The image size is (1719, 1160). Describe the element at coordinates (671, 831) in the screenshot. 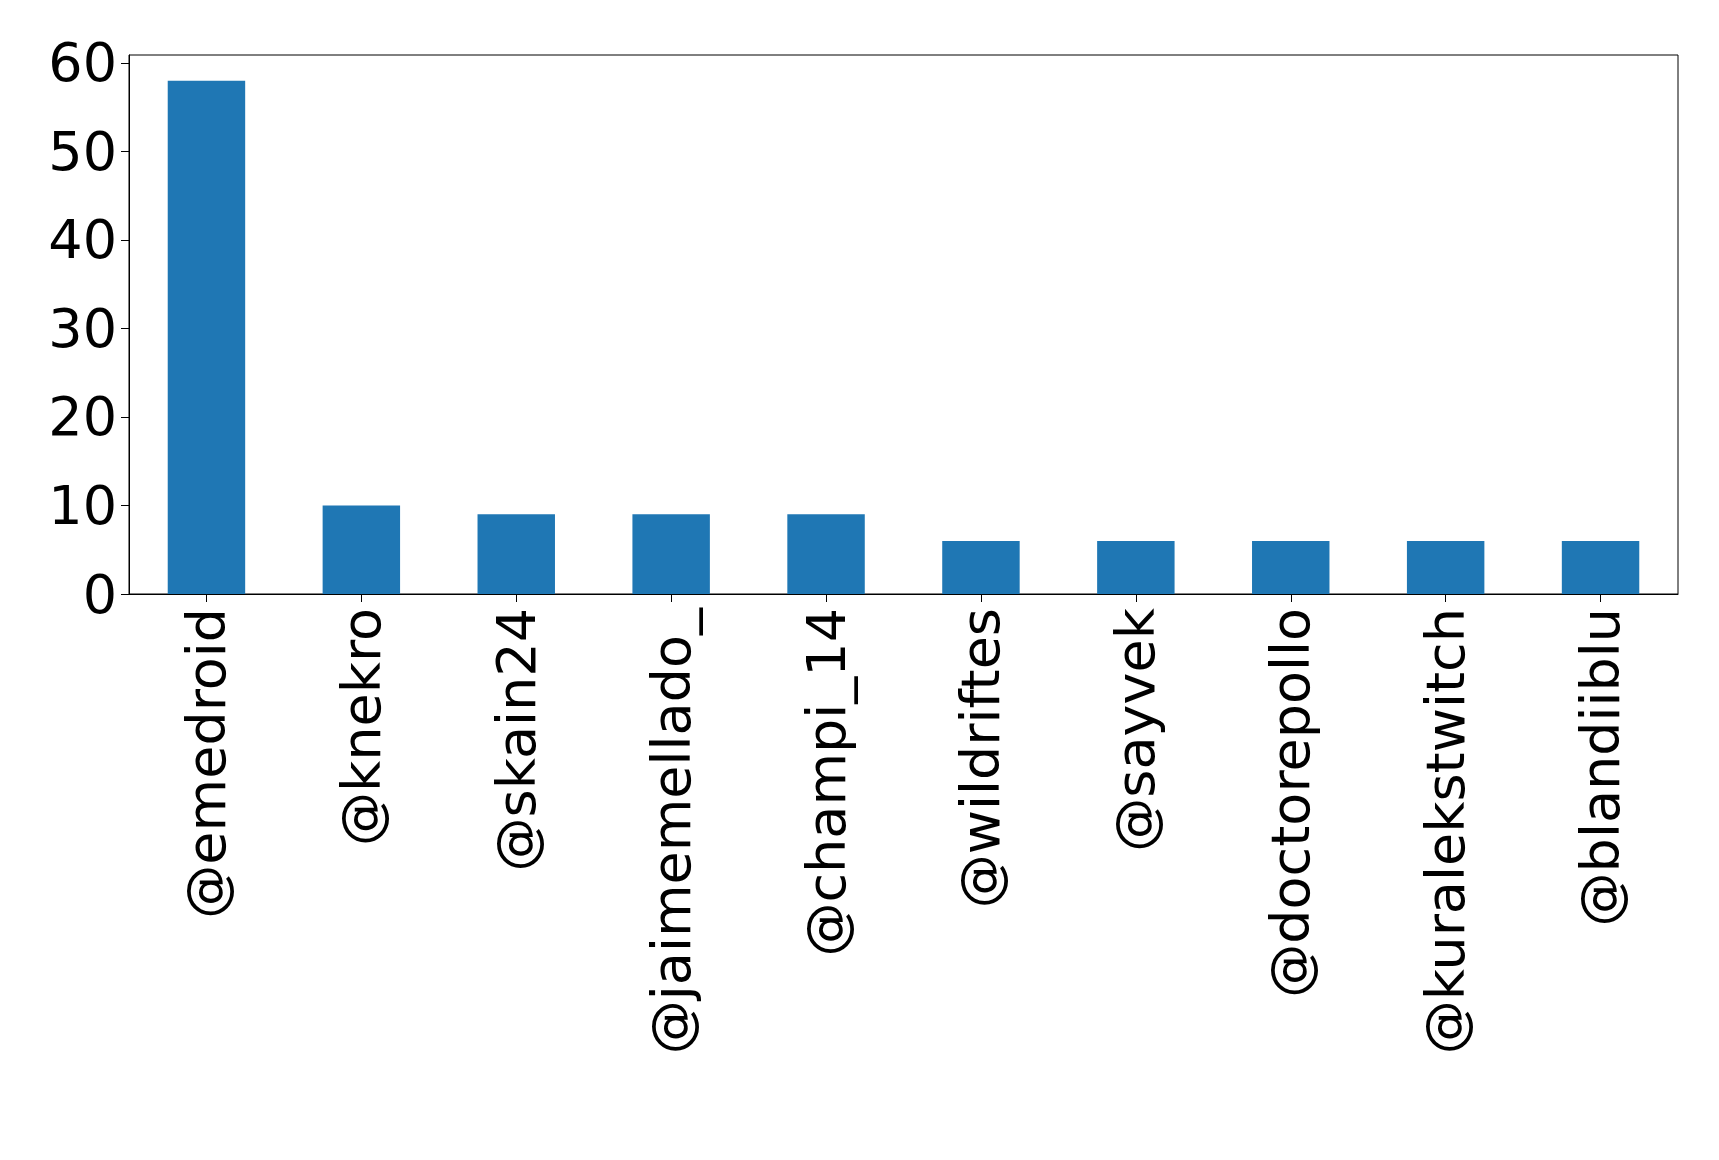

I see `x-tick-label: @jaimemellado_` at that location.